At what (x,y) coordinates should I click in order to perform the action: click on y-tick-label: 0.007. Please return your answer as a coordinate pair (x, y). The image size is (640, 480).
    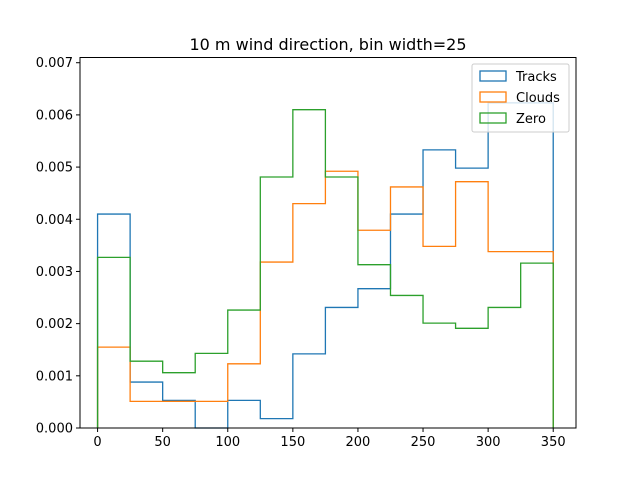
    Looking at the image, I should click on (54, 63).